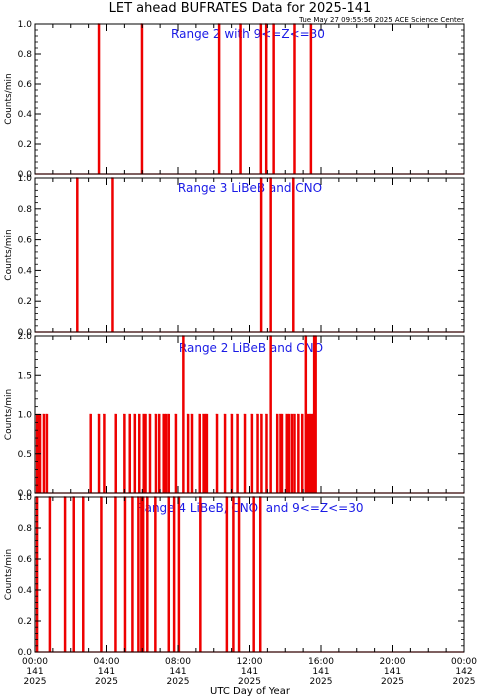 Image resolution: width=479 pixels, height=700 pixels. Describe the element at coordinates (25, 337) in the screenshot. I see `y-tick-label: 2.0` at that location.